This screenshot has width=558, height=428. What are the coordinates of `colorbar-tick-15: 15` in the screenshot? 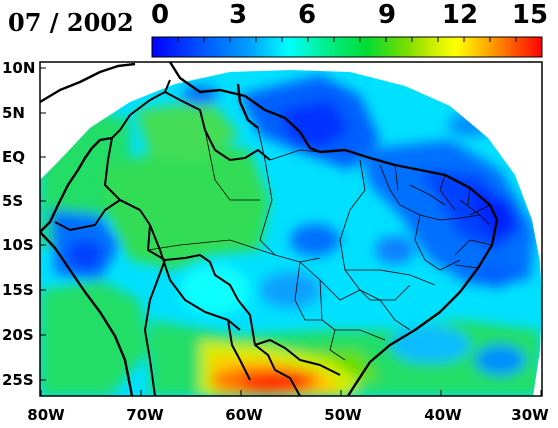 It's located at (530, 15).